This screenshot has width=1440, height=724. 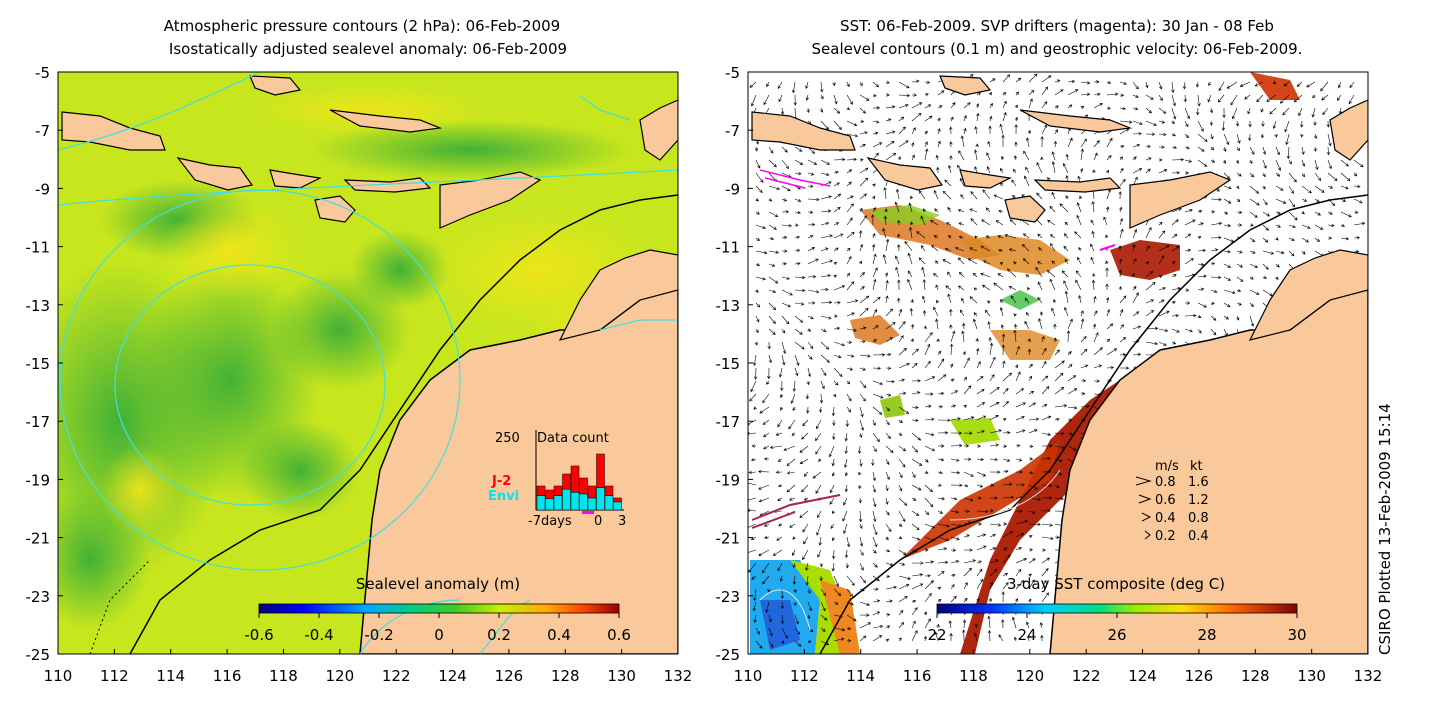 I want to click on sst-colorbar-tick: 26, so click(x=1116, y=635).